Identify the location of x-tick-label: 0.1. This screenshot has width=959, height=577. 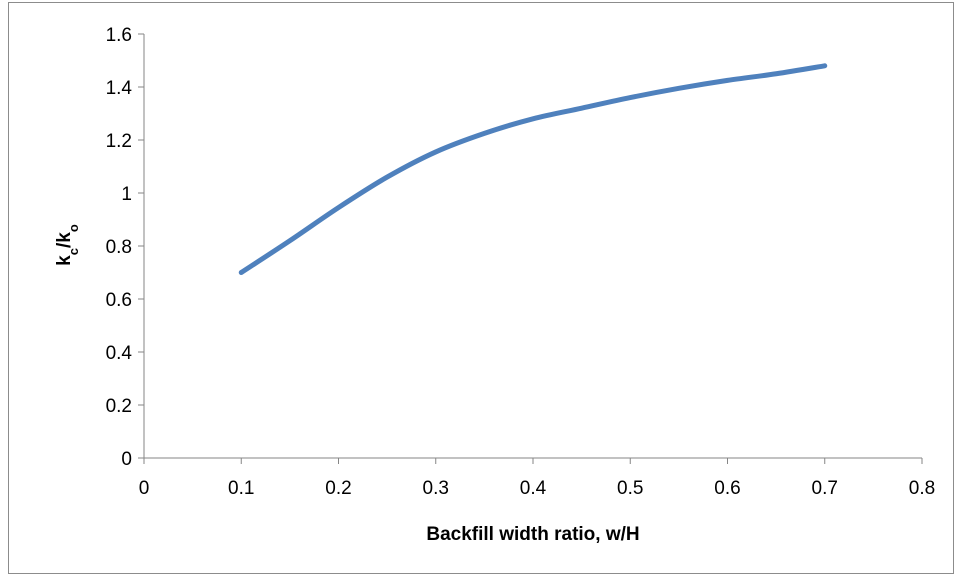
(241, 488).